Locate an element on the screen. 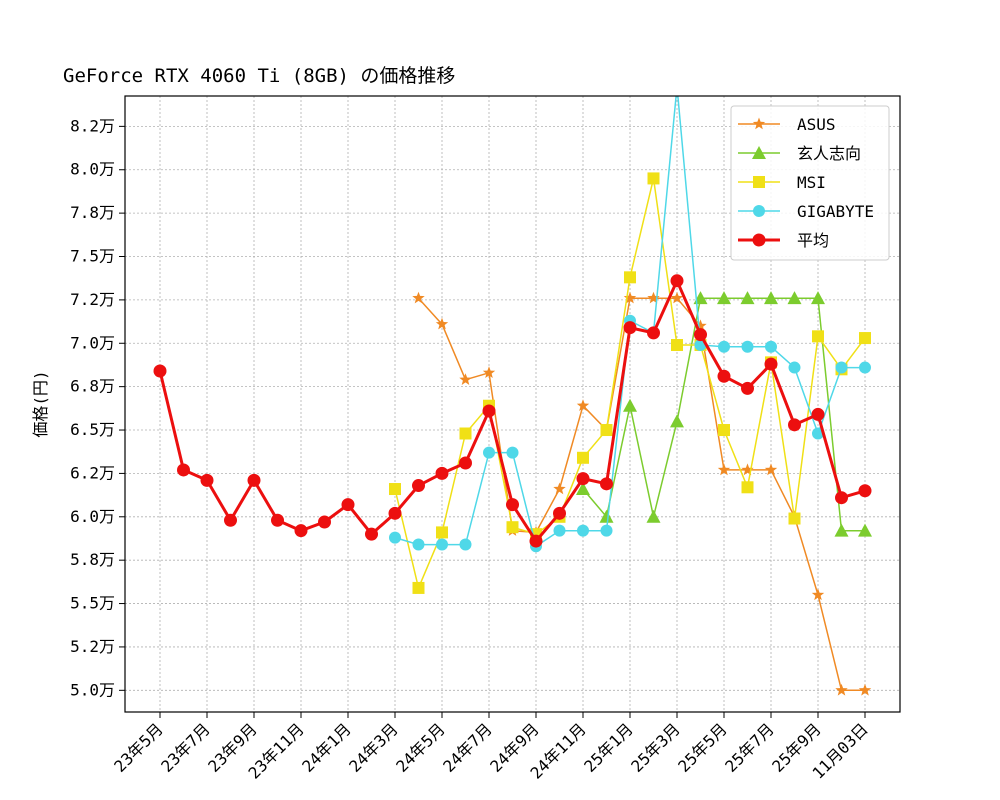  y-tick-label: 6.2万 is located at coordinates (92, 472).